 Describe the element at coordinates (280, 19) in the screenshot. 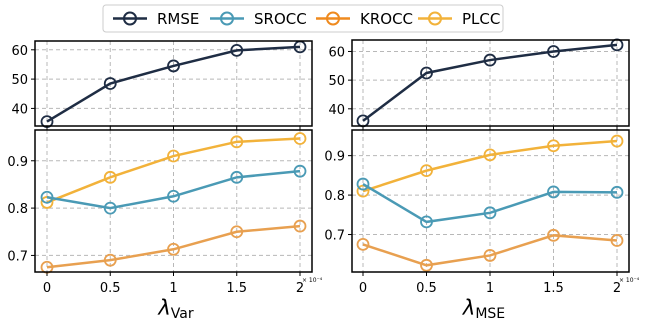

I see `legend-label: SROCC` at that location.